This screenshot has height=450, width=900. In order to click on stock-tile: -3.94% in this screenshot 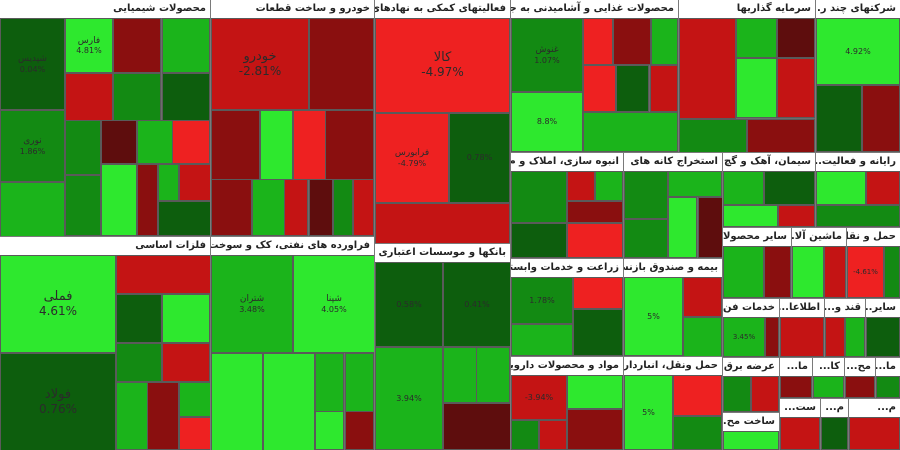, I will do `click(539, 397)`.